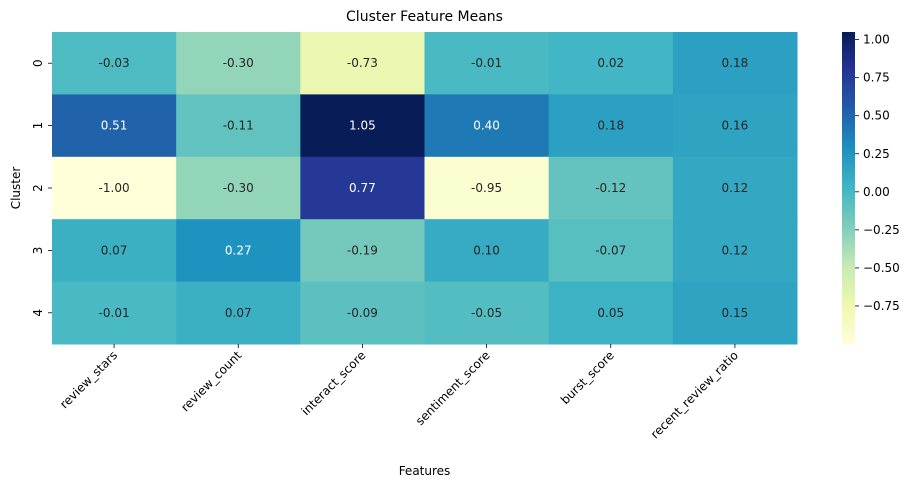  I want to click on colorbar-tick-label: 0.50, so click(876, 116).